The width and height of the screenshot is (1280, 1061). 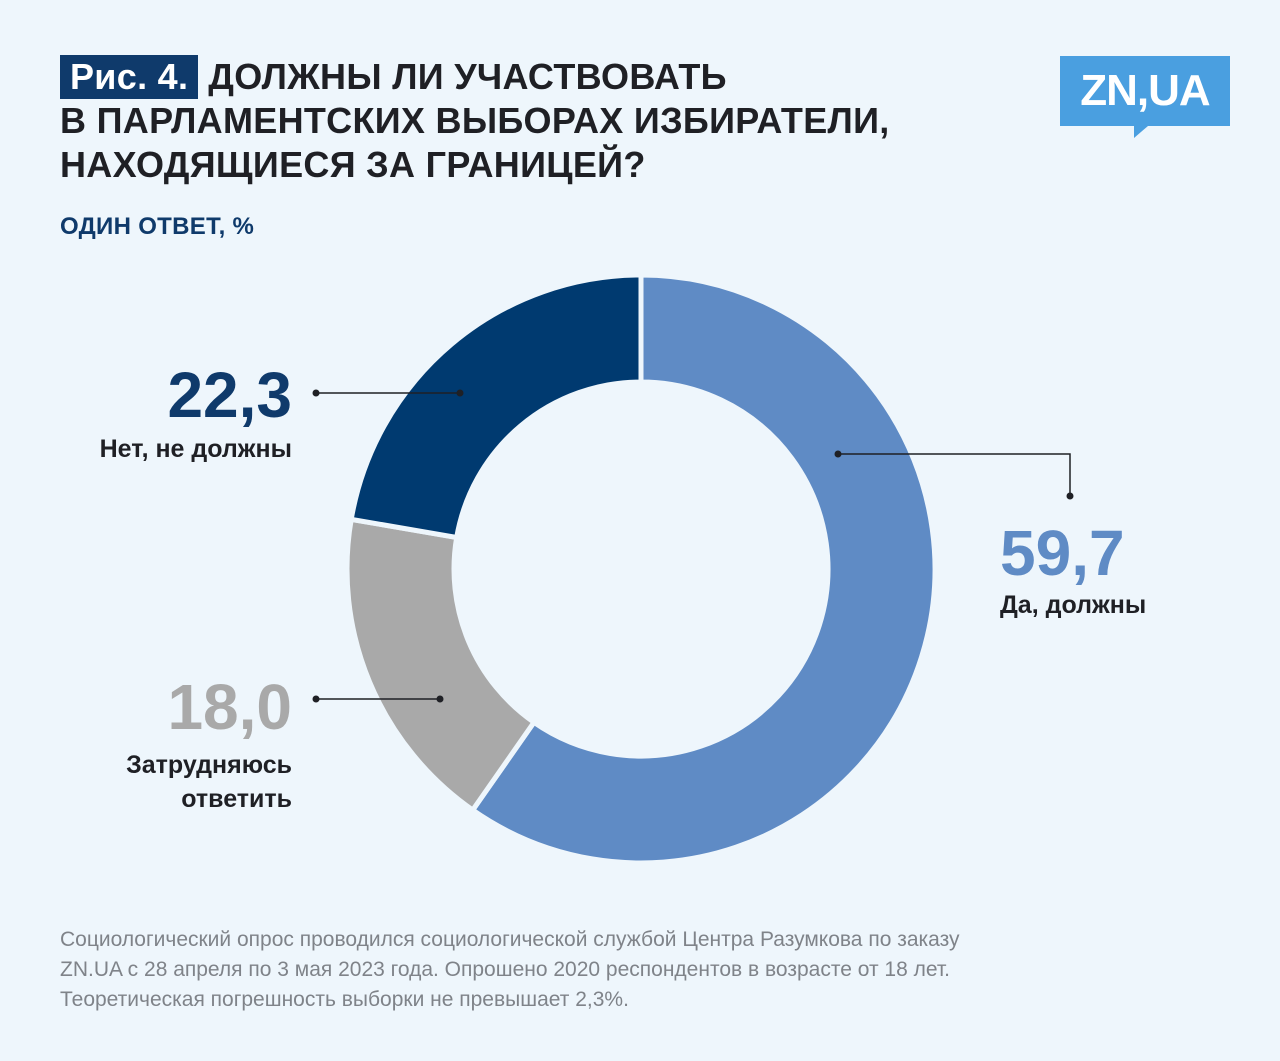 I want to click on logo-speech-bubble-icon, so click(x=1145, y=97).